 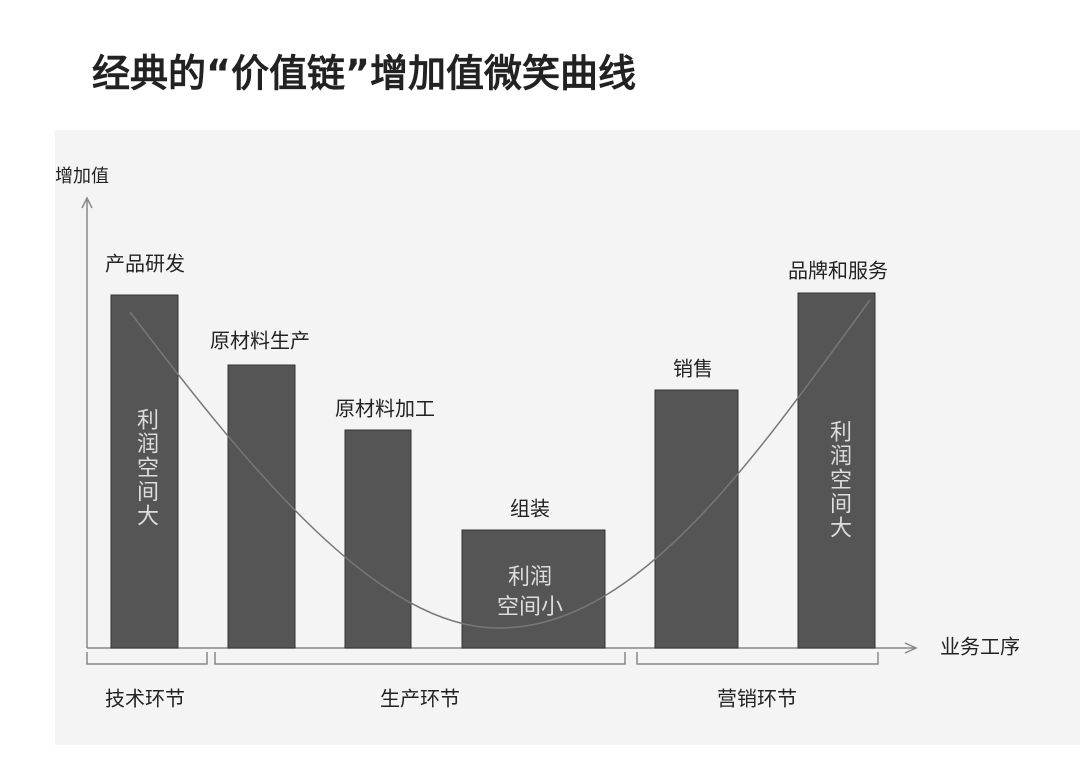 What do you see at coordinates (530, 607) in the screenshot?
I see `bar-note: 空间小` at bounding box center [530, 607].